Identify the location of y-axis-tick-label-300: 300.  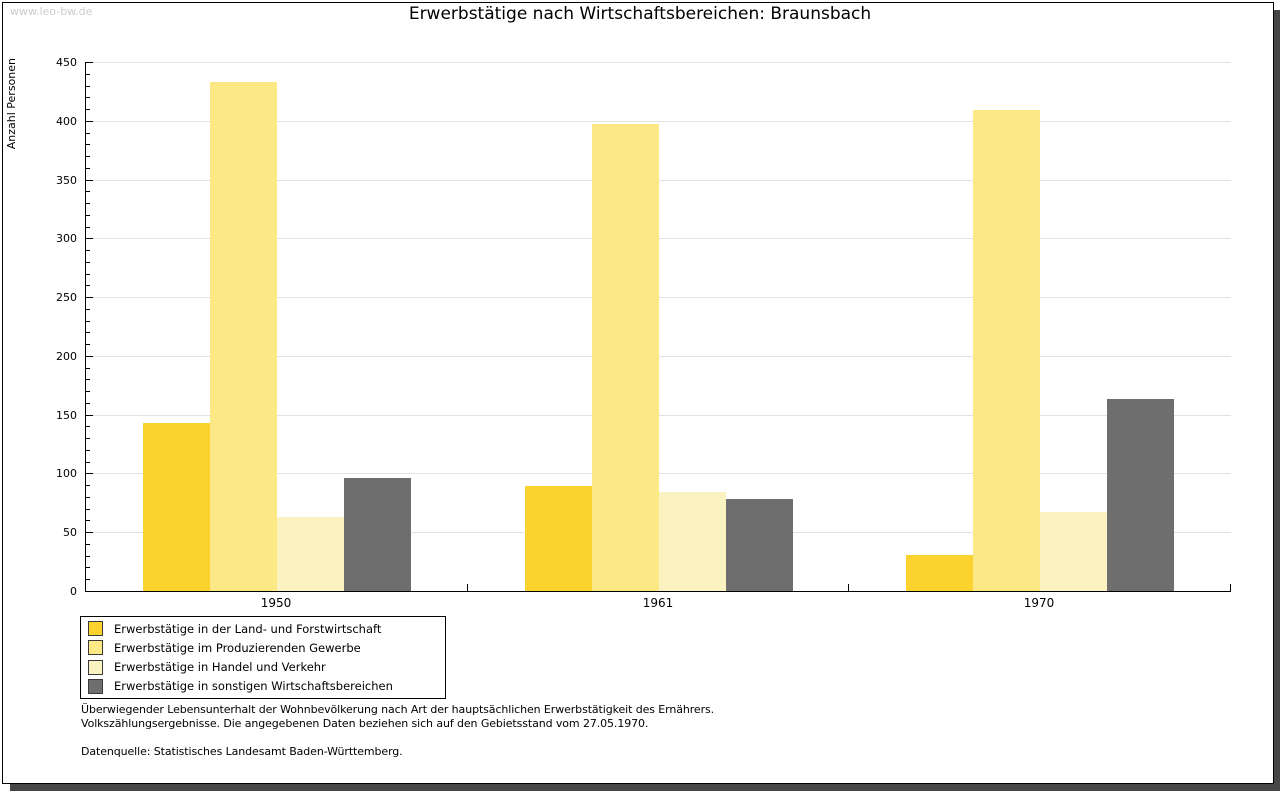
(66, 238).